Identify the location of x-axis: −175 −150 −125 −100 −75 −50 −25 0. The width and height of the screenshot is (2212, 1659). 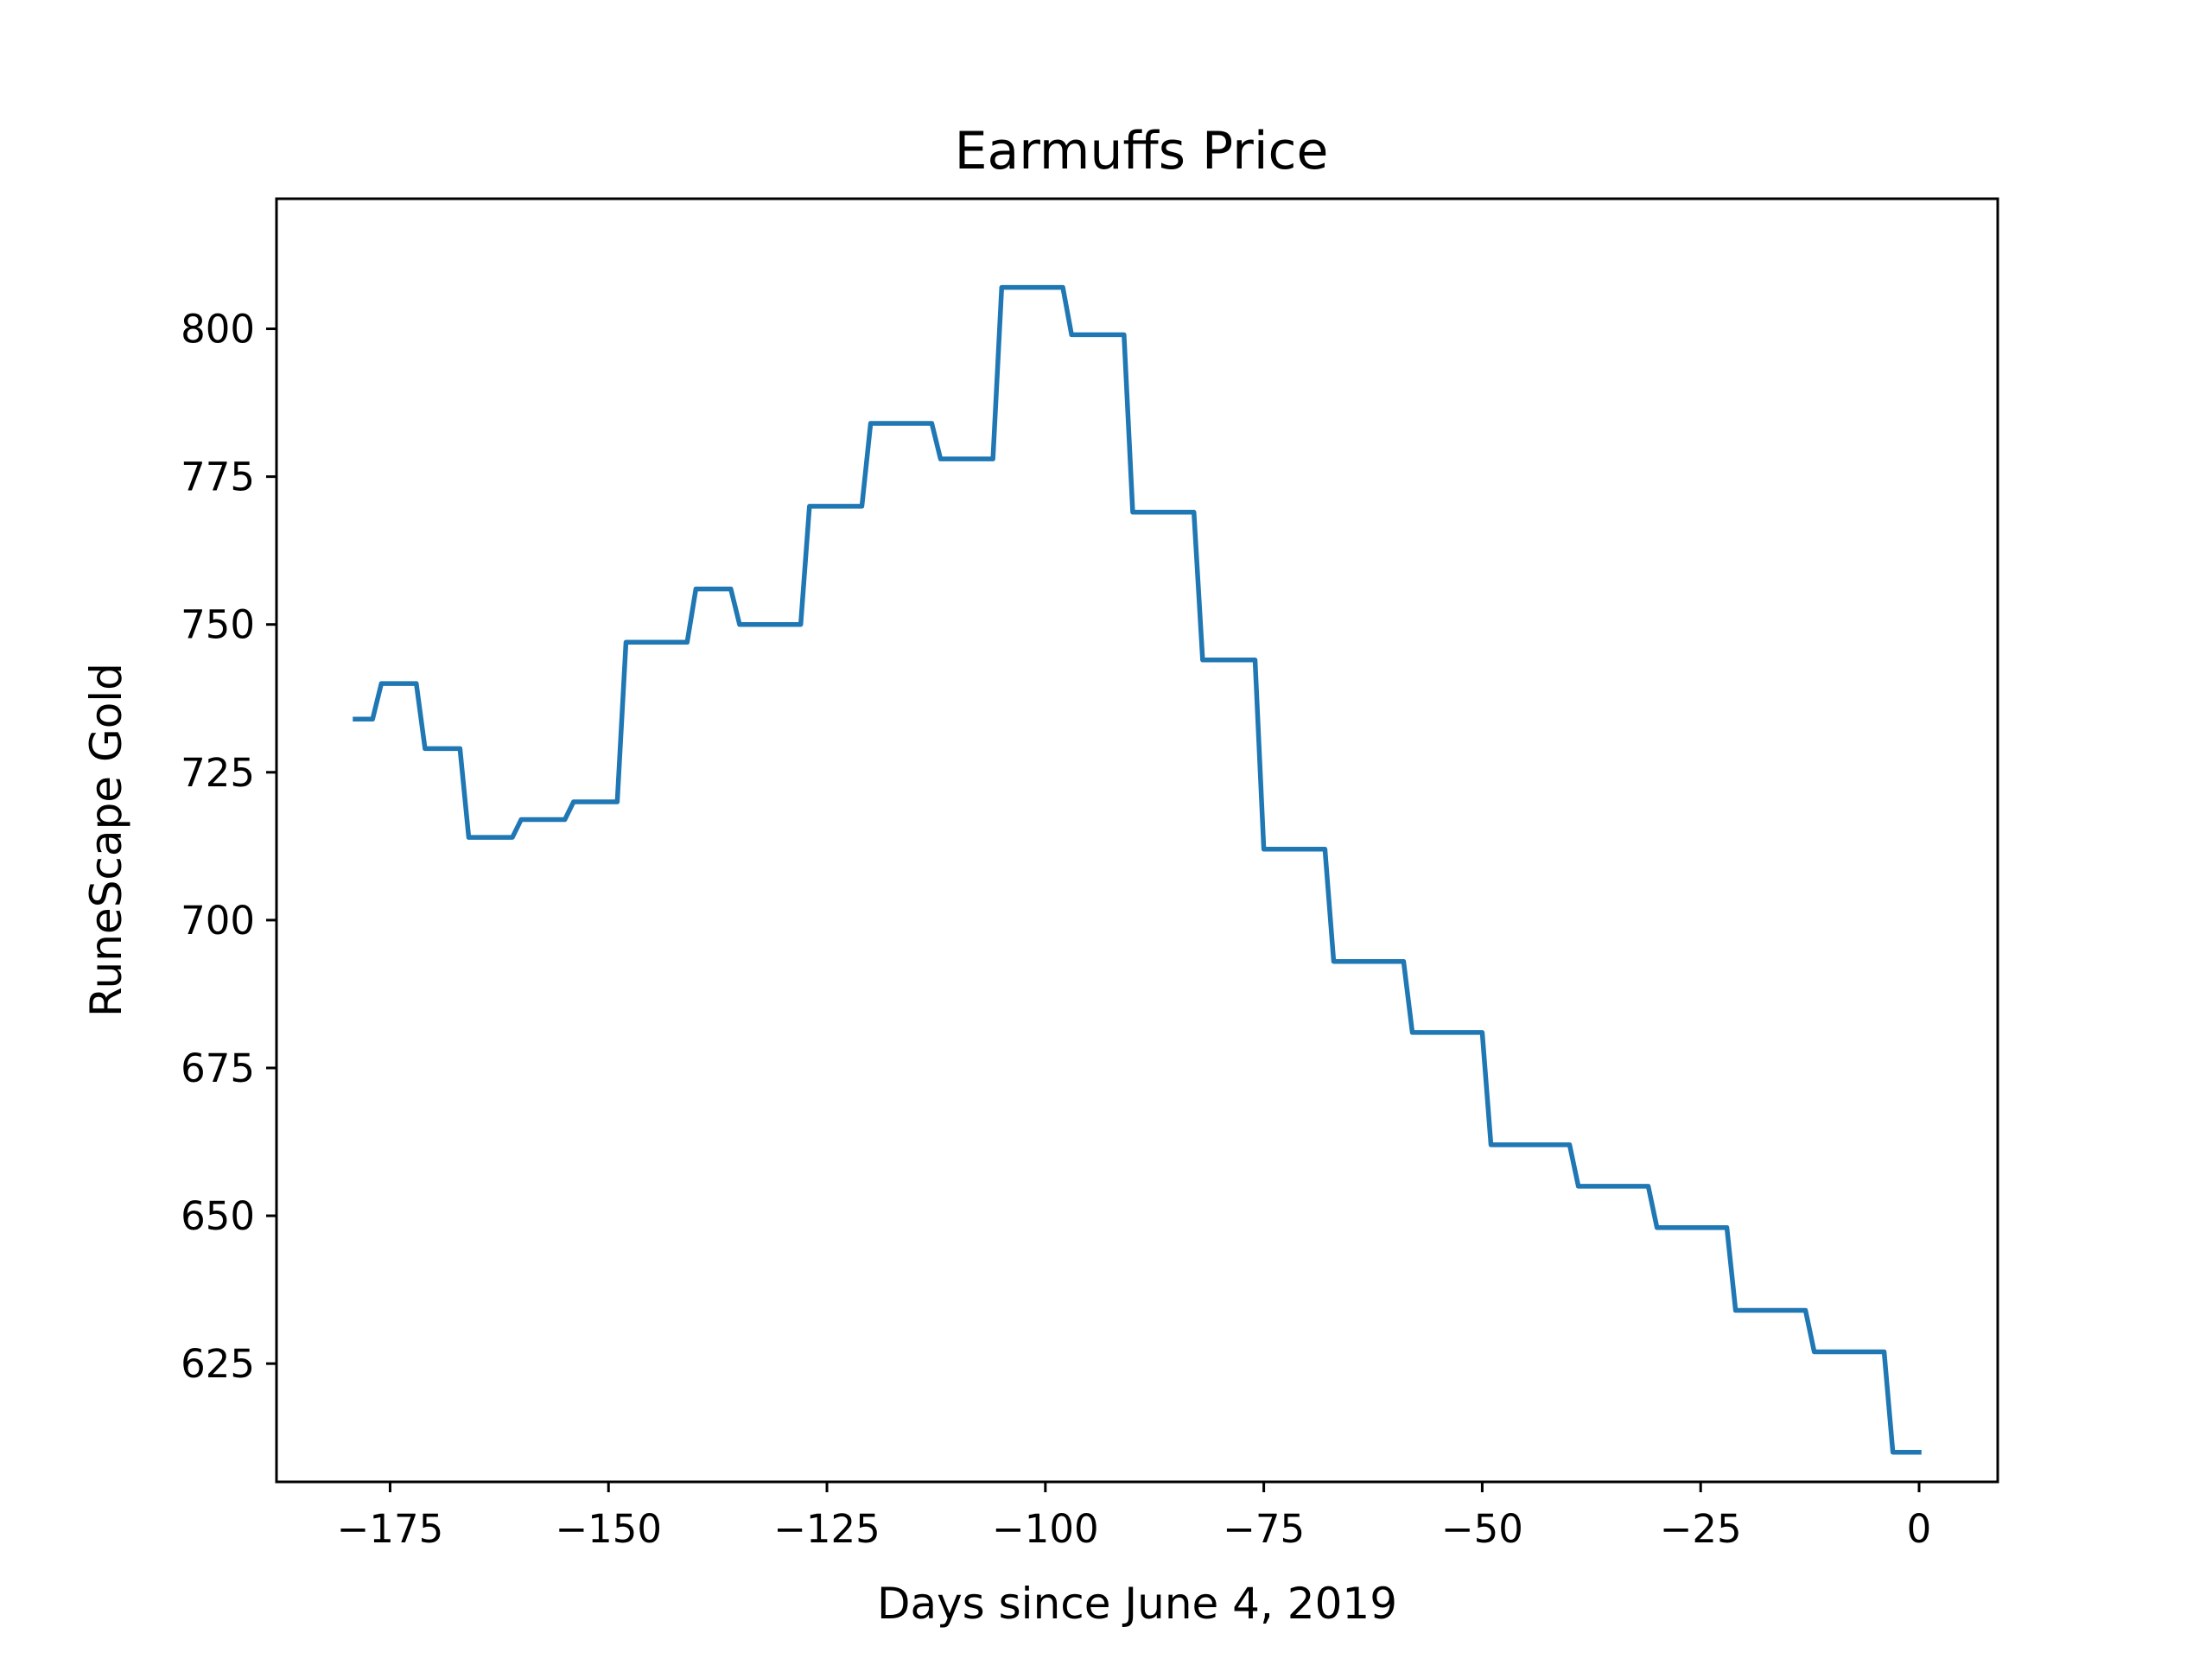
(1134, 1517).